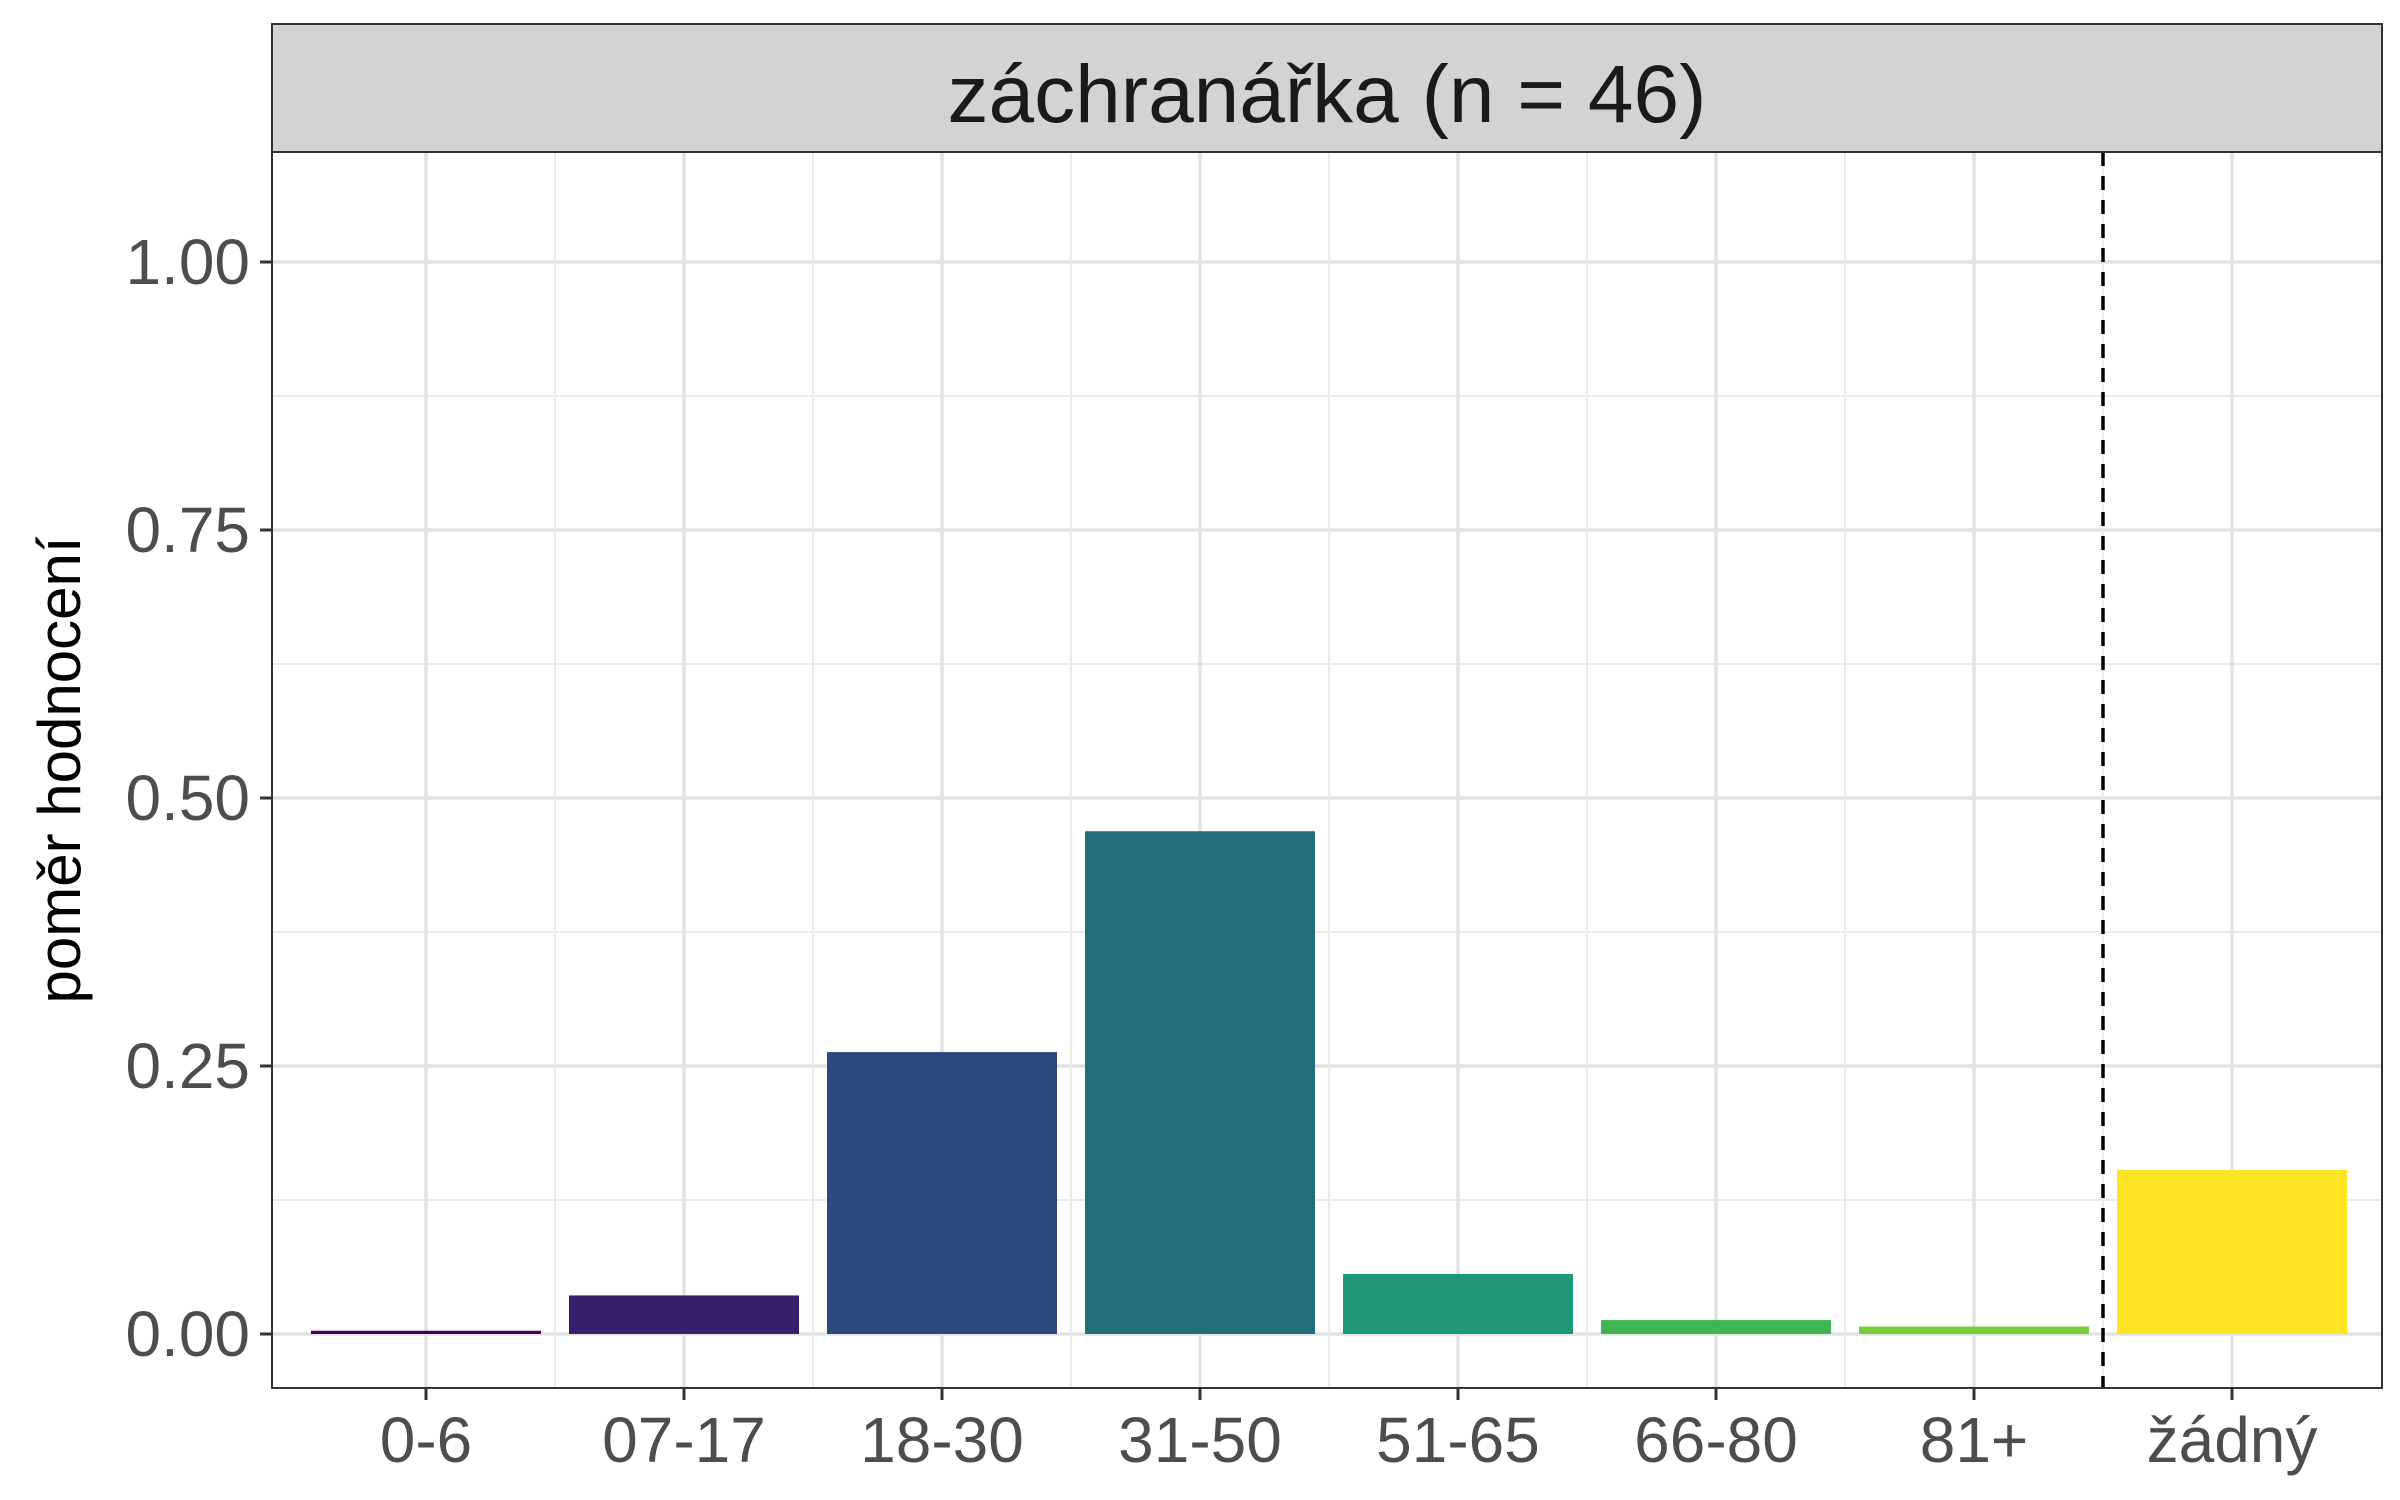  Describe the element at coordinates (187, 530) in the screenshot. I see `y-tick-label: 0.75` at that location.